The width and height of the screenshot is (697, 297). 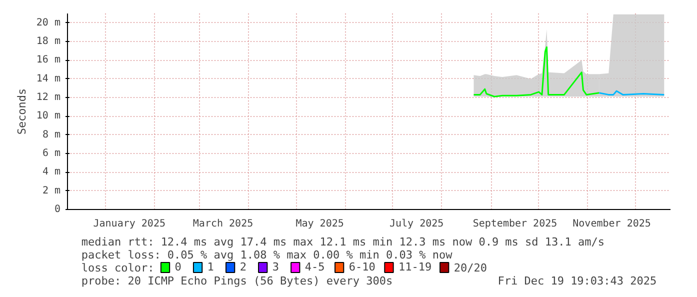 I want to click on legend-label: 4-5, so click(x=314, y=267).